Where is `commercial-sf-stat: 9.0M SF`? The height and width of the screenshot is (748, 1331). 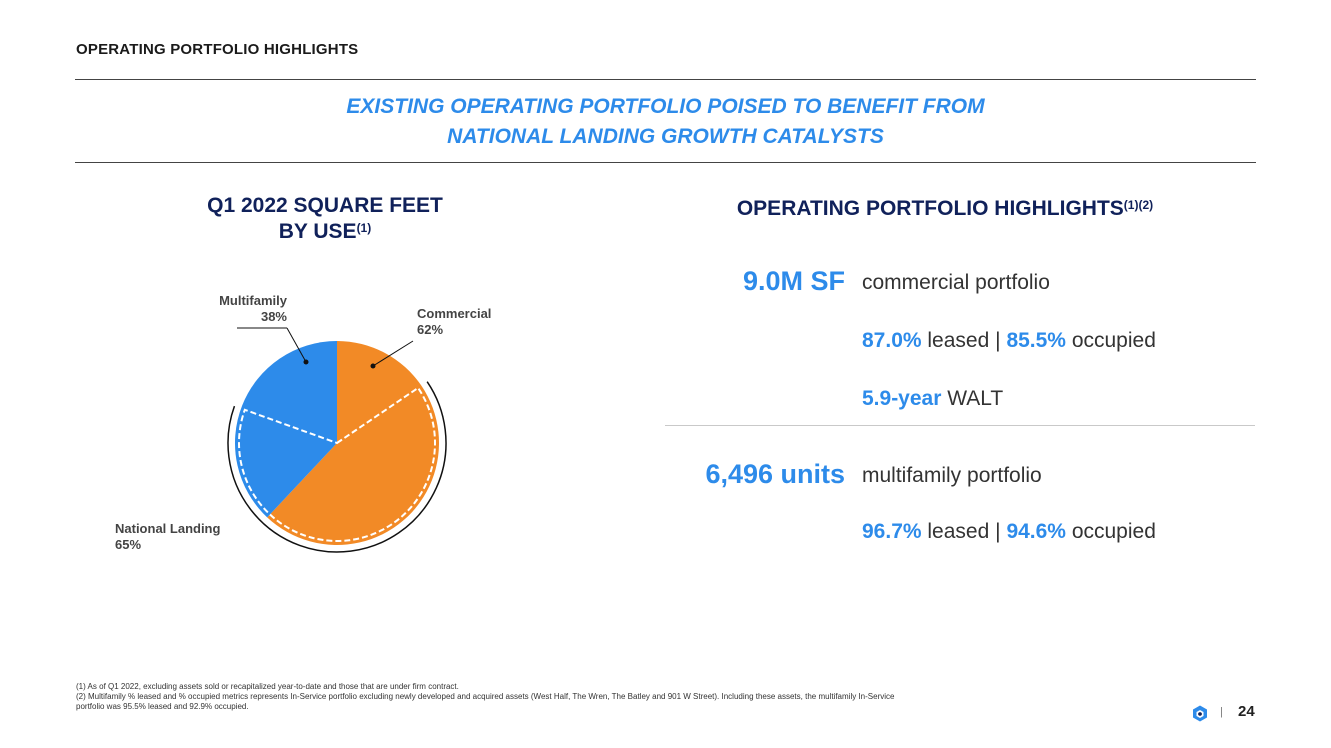
commercial-sf-stat: 9.0M SF is located at coordinates (793, 281).